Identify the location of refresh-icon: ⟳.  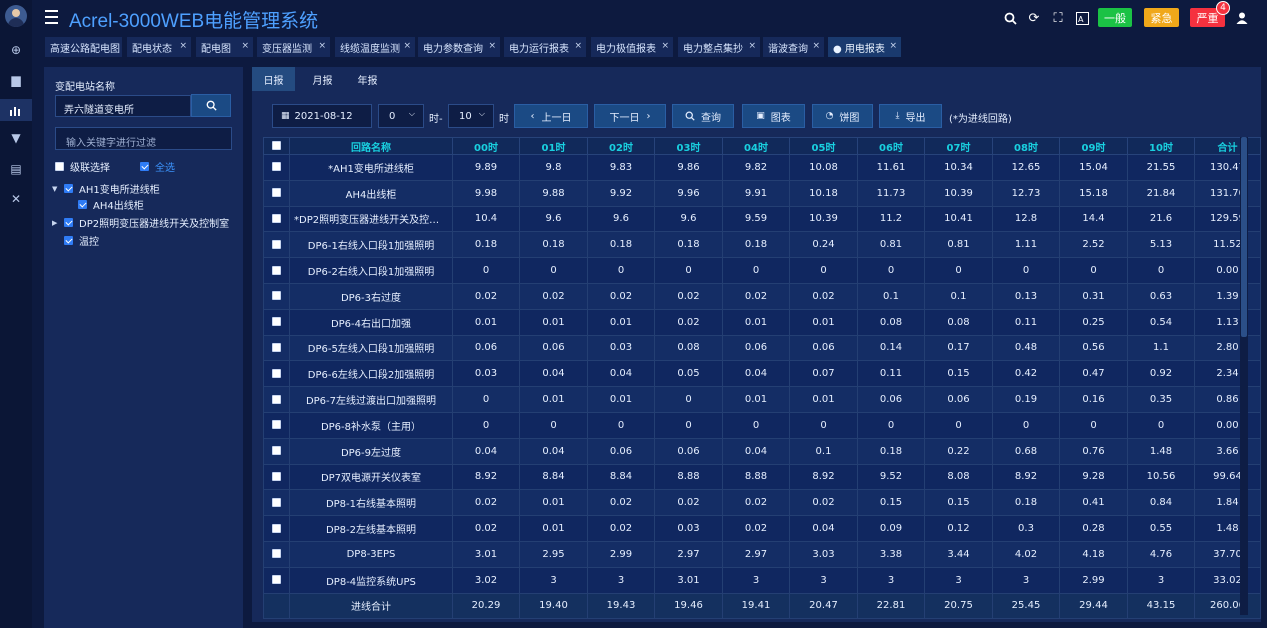
(1034, 18).